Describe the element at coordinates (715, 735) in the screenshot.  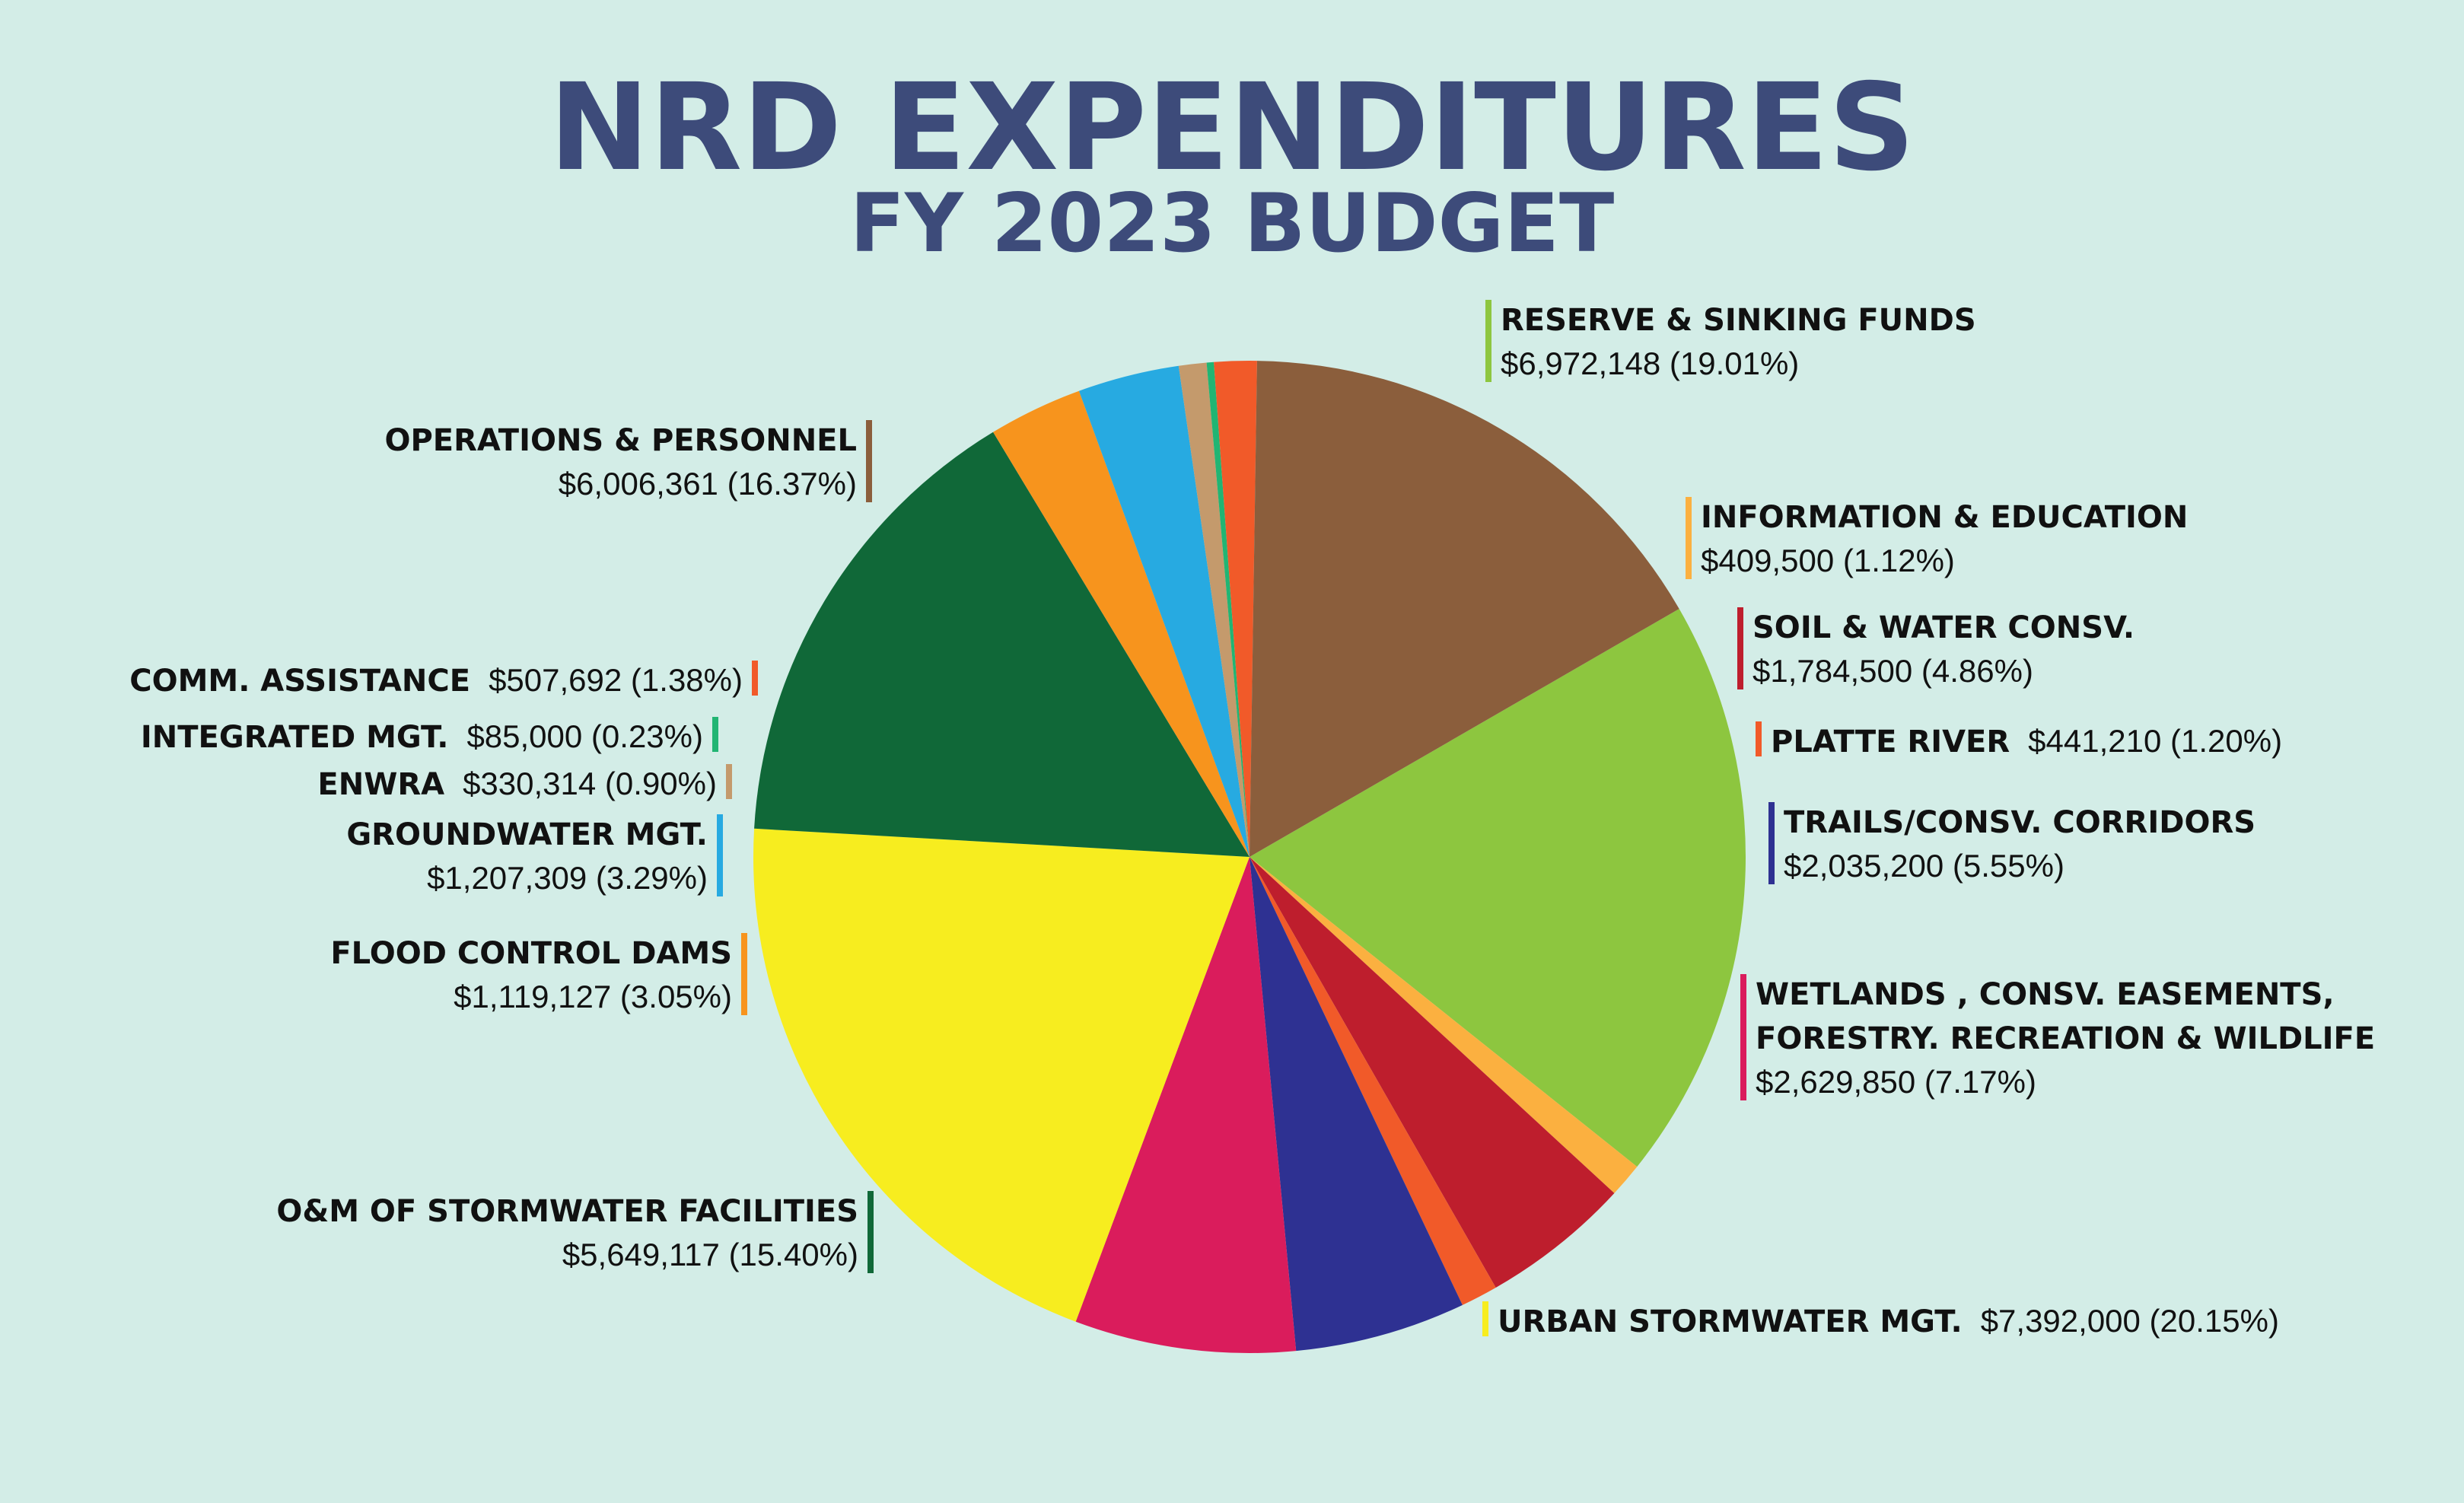
I see `label-marker-integrated-mgt` at that location.